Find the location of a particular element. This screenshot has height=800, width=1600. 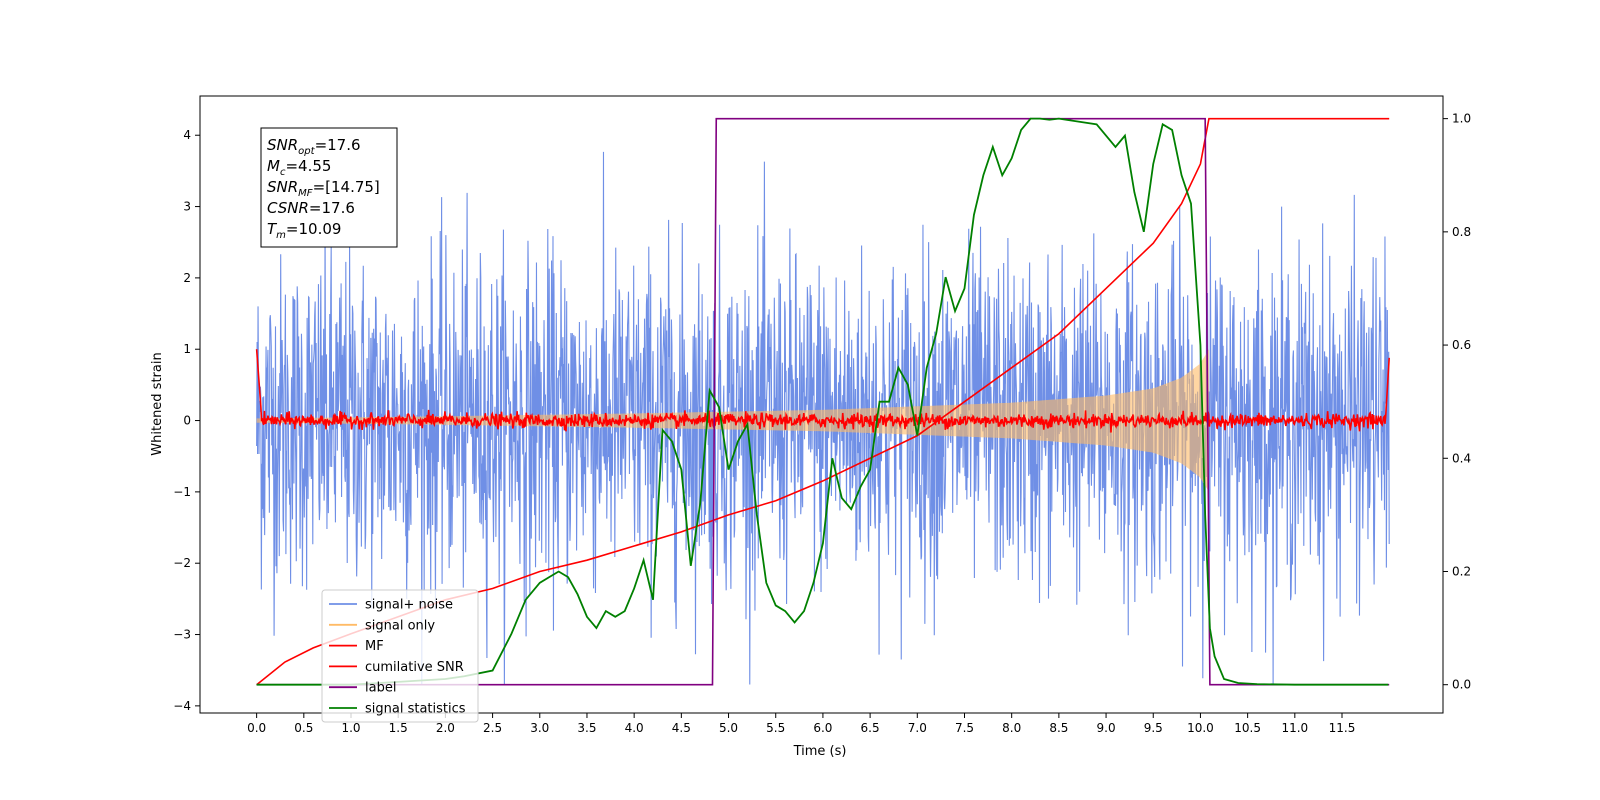

y-right-tick-label: 0.0 is located at coordinates (1461, 685).